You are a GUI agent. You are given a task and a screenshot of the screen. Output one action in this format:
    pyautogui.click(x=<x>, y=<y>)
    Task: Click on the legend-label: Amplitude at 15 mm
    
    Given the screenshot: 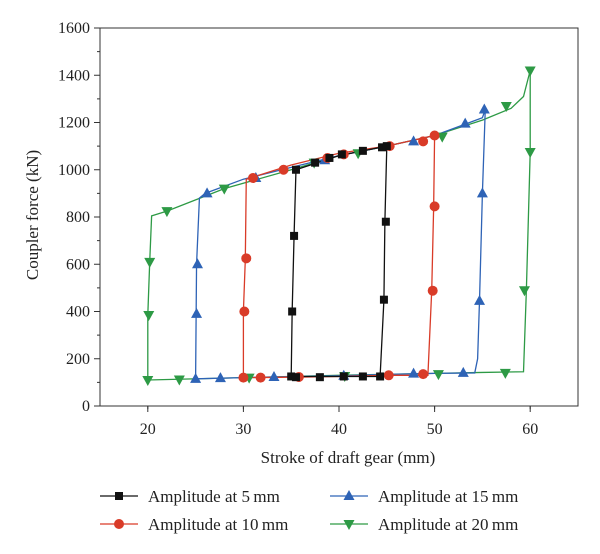 What is the action you would take?
    pyautogui.click(x=448, y=496)
    